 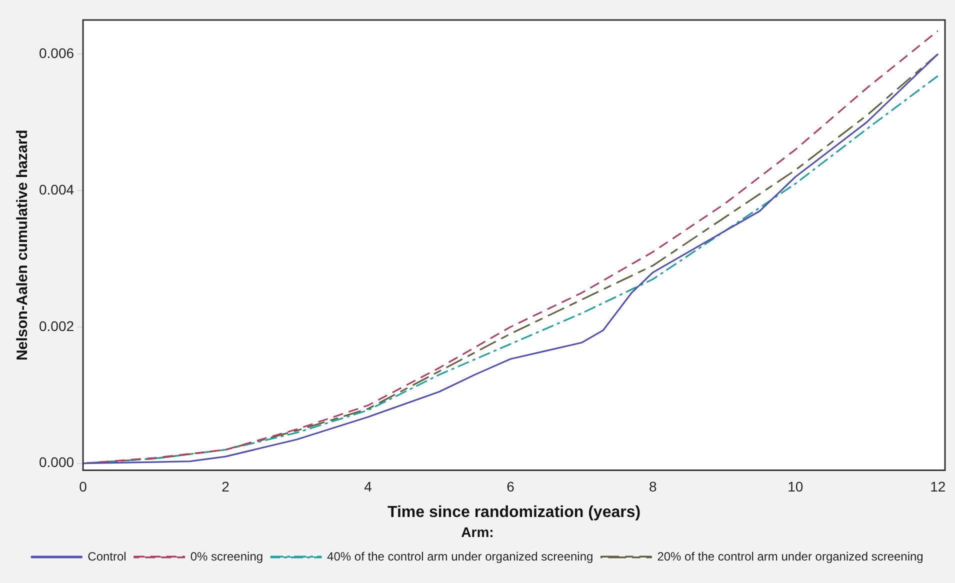 I want to click on legend-label: Control, so click(x=107, y=556).